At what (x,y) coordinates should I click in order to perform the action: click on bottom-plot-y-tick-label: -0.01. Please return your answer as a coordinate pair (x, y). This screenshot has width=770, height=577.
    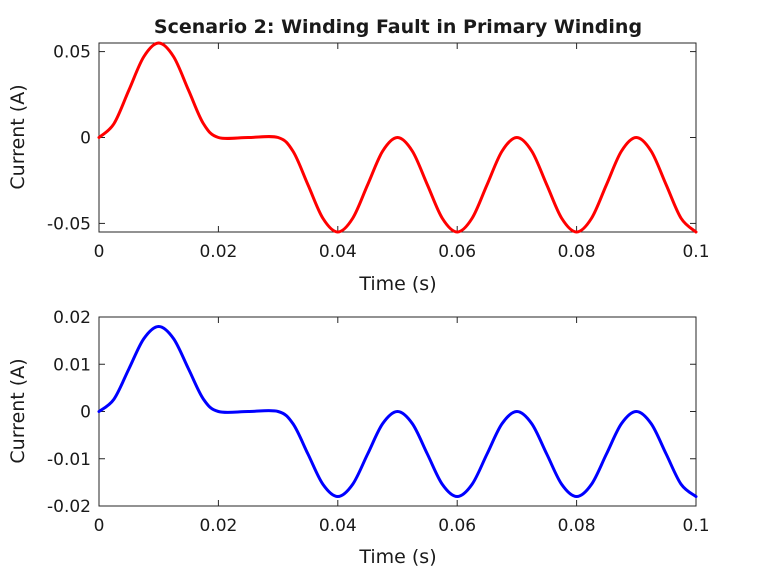
    Looking at the image, I should click on (69, 460).